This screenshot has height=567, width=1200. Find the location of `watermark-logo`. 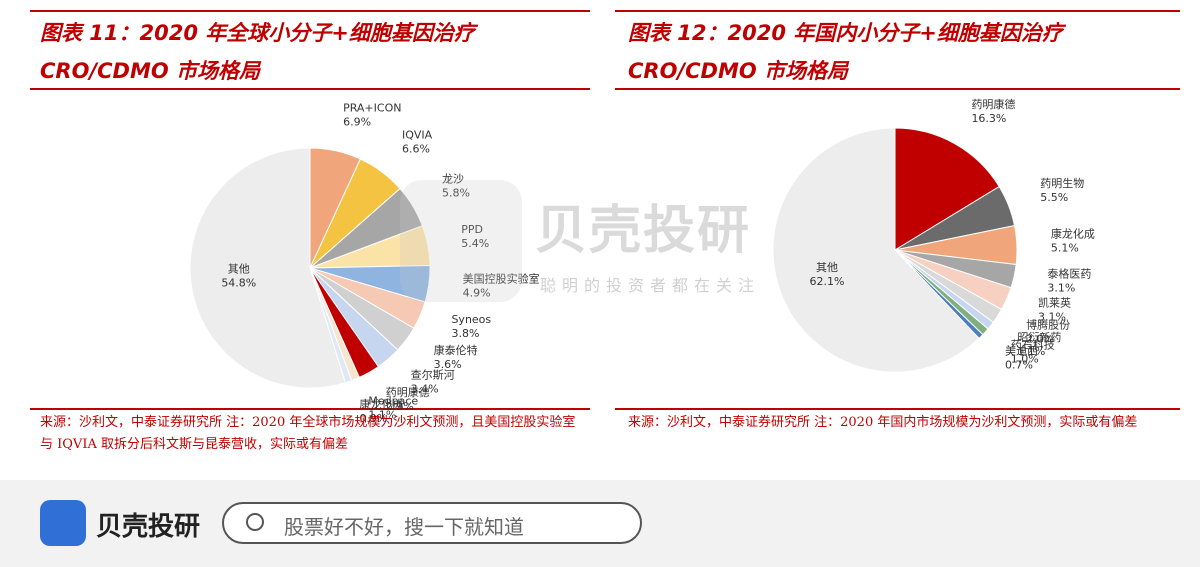

watermark-logo is located at coordinates (461, 241).